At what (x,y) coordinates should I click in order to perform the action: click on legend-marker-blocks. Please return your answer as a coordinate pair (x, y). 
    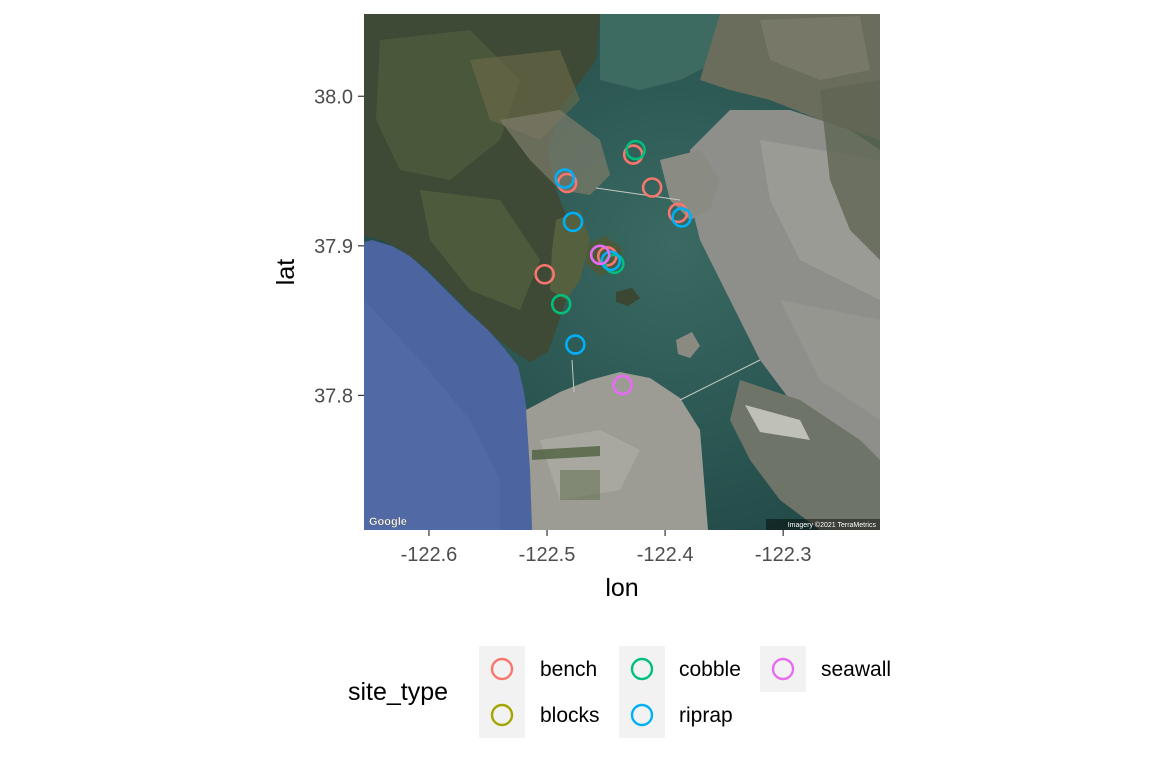
    Looking at the image, I should click on (502, 715).